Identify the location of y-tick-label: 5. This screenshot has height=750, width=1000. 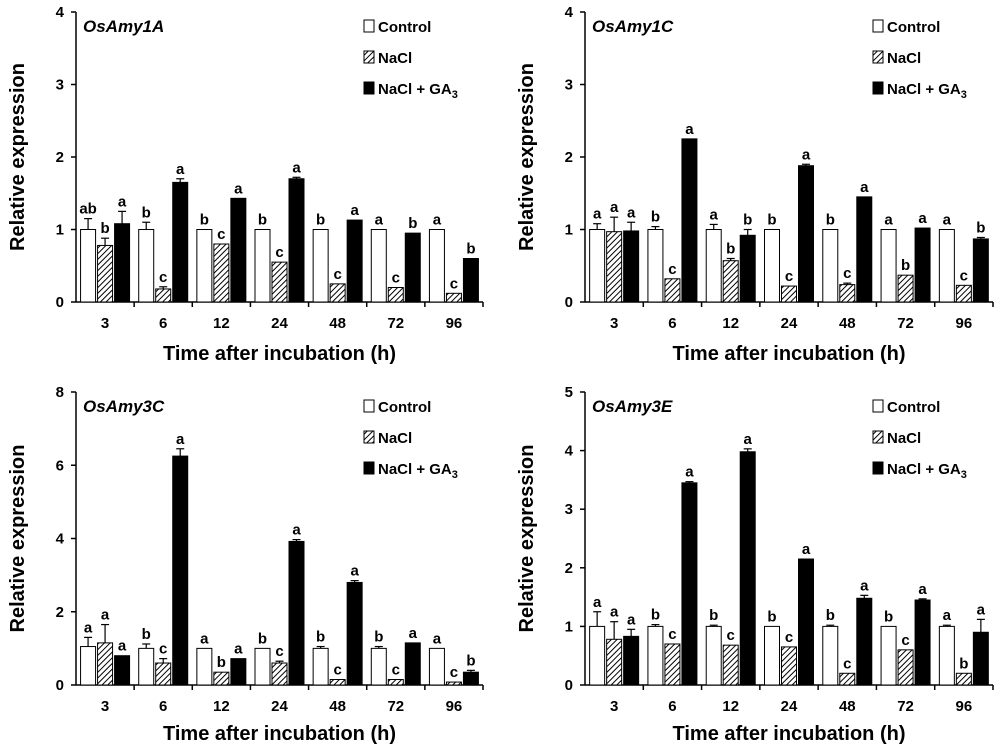
(569, 392).